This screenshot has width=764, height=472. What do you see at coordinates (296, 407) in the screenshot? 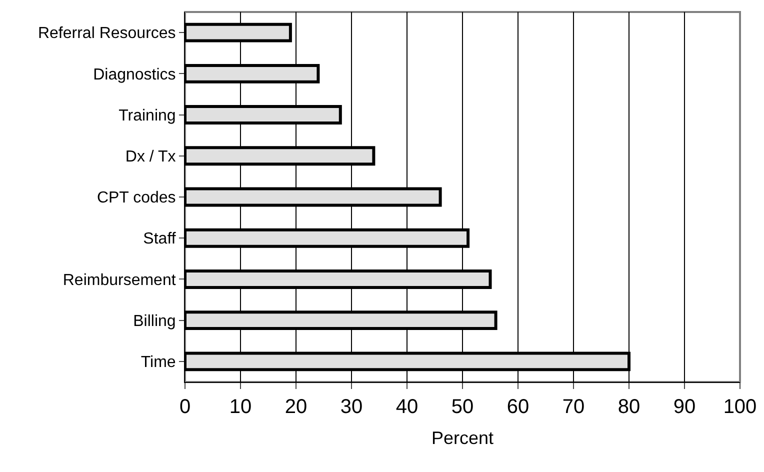
I see `x-tick-label: 20` at bounding box center [296, 407].